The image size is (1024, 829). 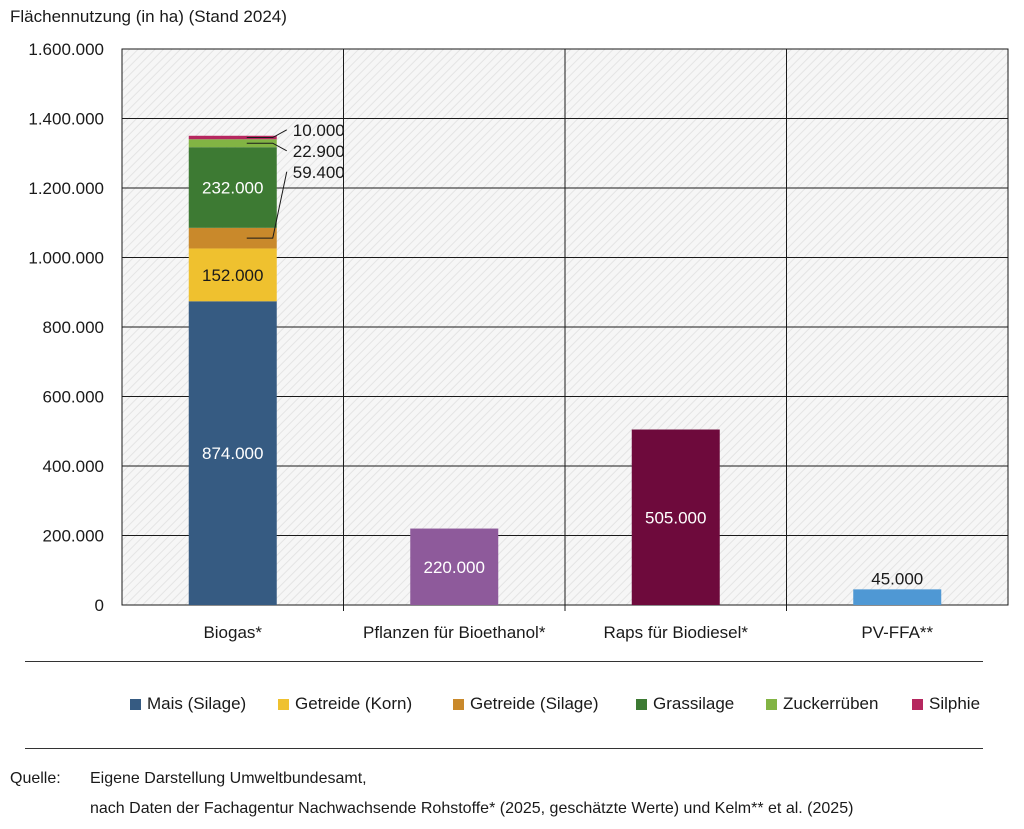 What do you see at coordinates (897, 578) in the screenshot?
I see `data-label: 45.000` at bounding box center [897, 578].